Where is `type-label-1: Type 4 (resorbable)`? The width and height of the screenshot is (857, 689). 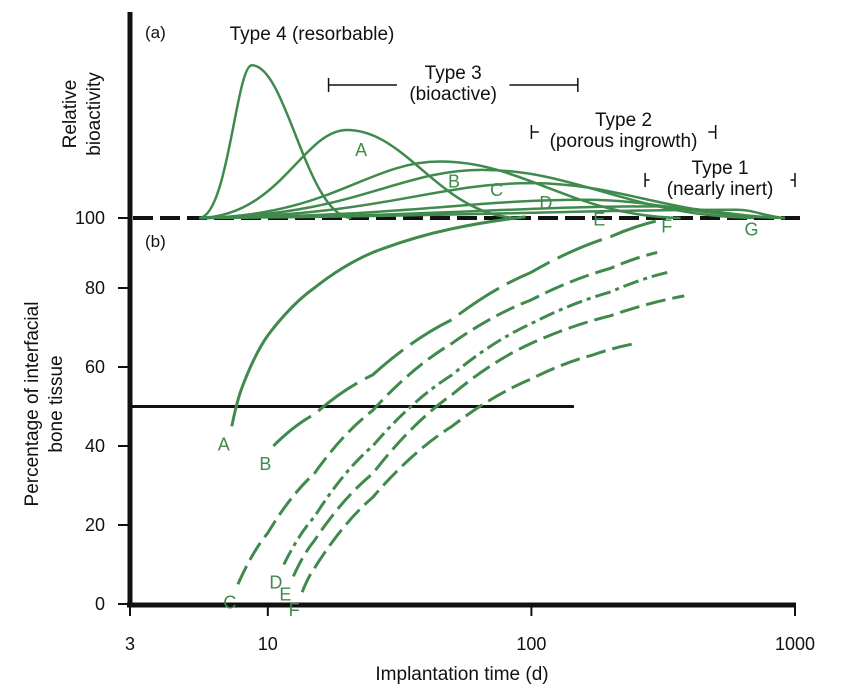 type-label-1: Type 4 (resorbable) is located at coordinates (312, 34).